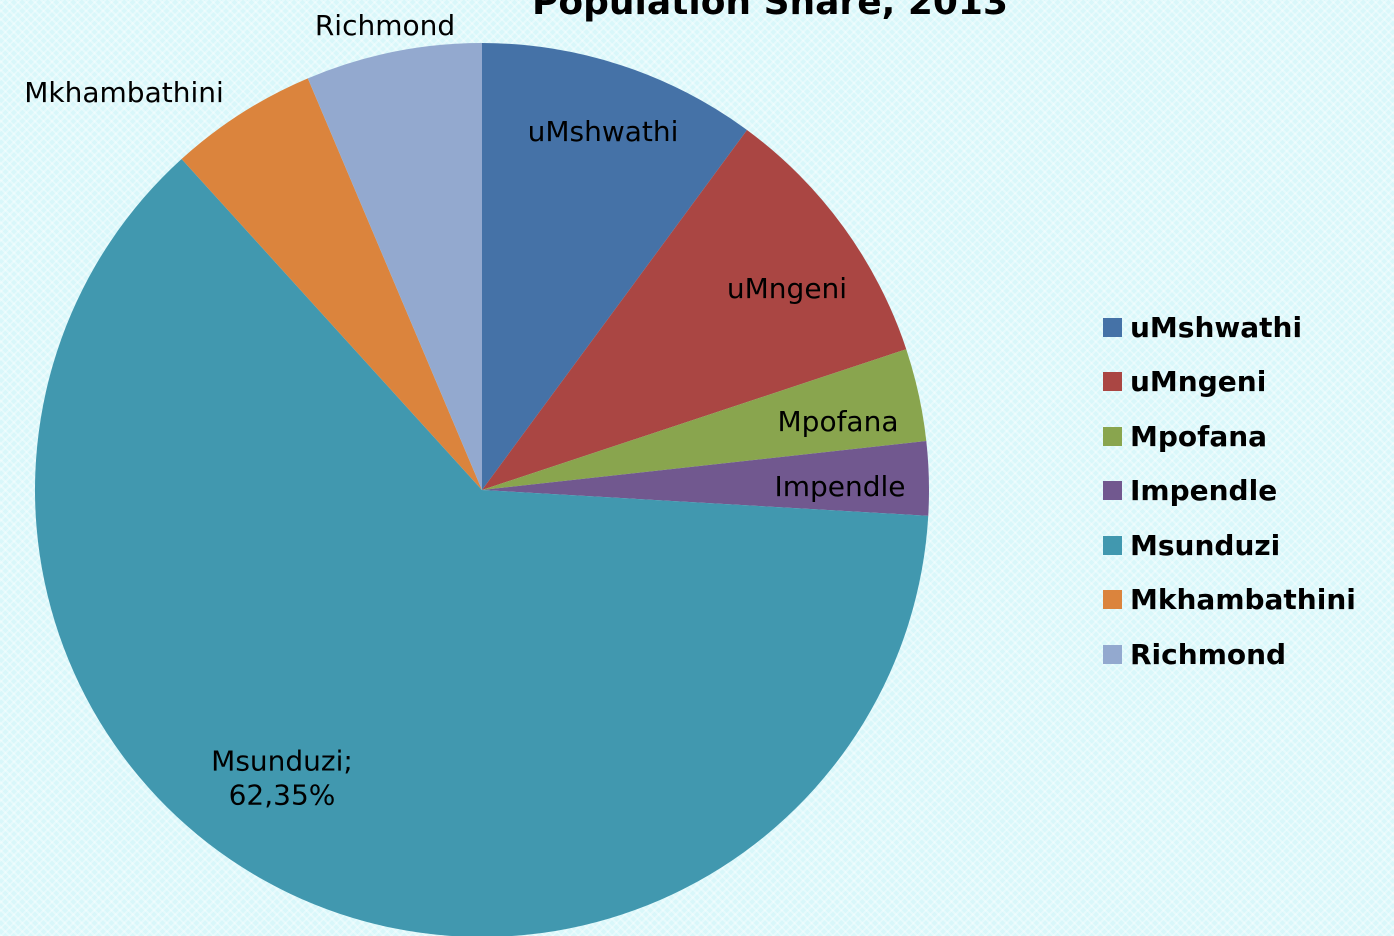 Image resolution: width=1394 pixels, height=936 pixels. Describe the element at coordinates (1216, 327) in the screenshot. I see `legend-label: uMshwathi` at that location.